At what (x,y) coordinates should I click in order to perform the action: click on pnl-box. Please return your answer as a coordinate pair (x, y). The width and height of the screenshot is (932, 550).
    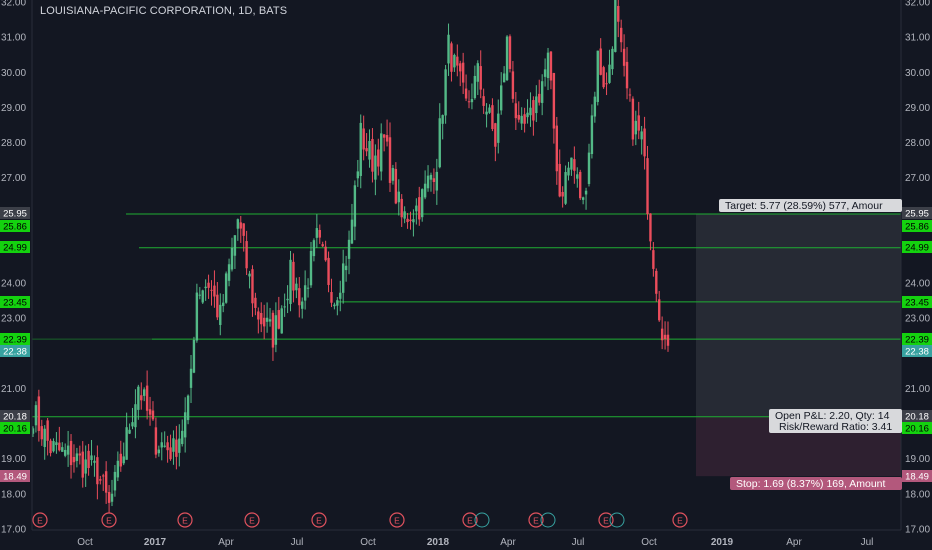
    Looking at the image, I should click on (835, 421).